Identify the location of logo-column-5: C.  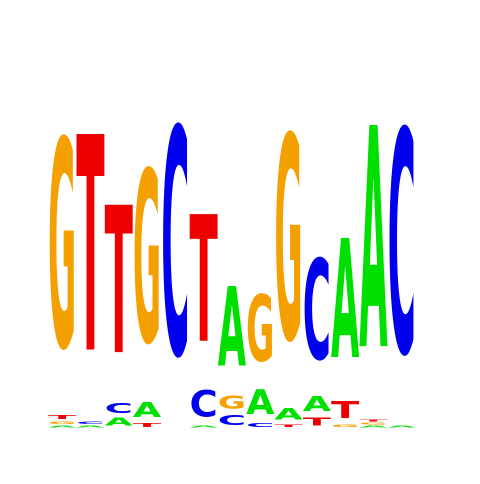
(175, 247).